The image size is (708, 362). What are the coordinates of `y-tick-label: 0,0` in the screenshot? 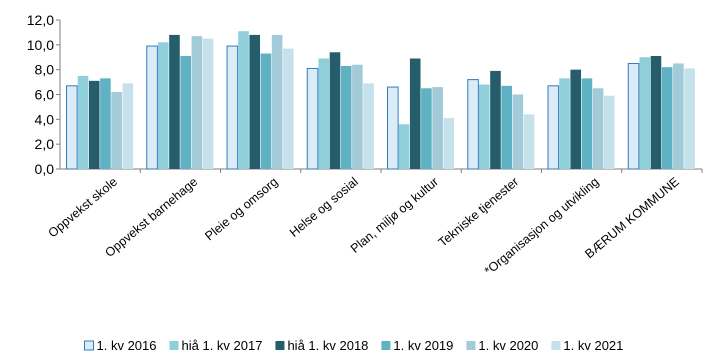 It's located at (45, 169).